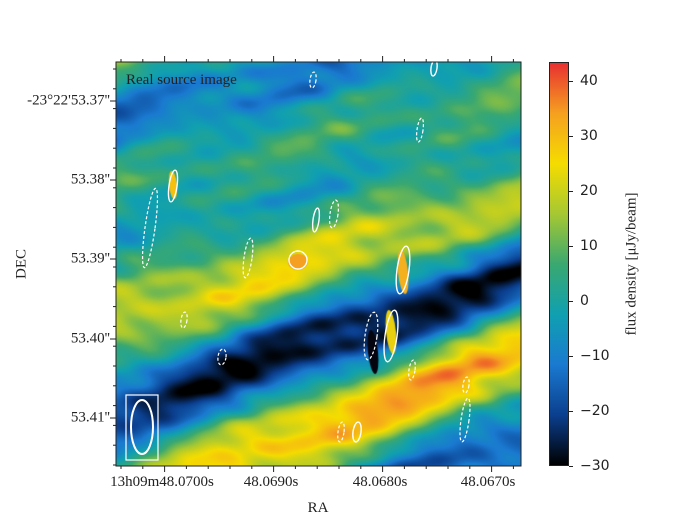 The height and width of the screenshot is (524, 700). What do you see at coordinates (90, 417) in the screenshot?
I see `y-tick-label: 53.41''` at bounding box center [90, 417].